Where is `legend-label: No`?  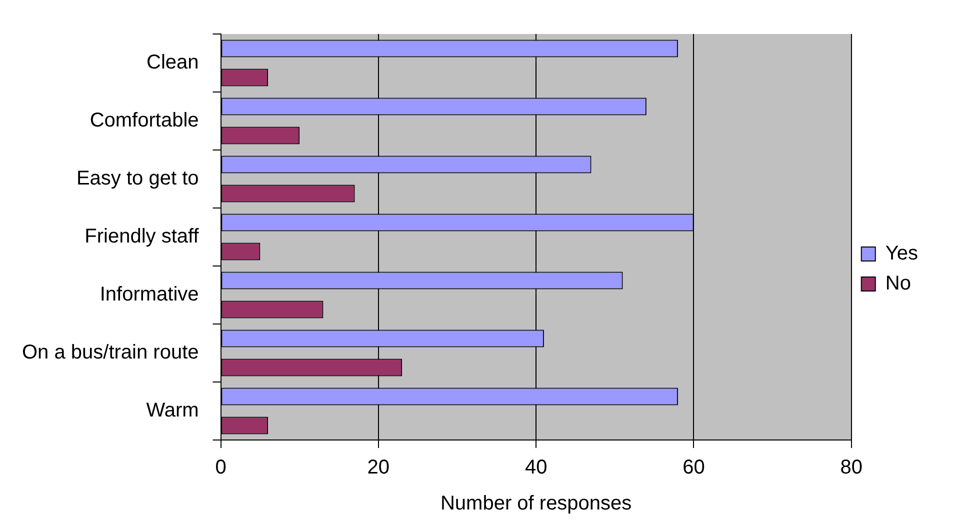
legend-label: No is located at coordinates (898, 283).